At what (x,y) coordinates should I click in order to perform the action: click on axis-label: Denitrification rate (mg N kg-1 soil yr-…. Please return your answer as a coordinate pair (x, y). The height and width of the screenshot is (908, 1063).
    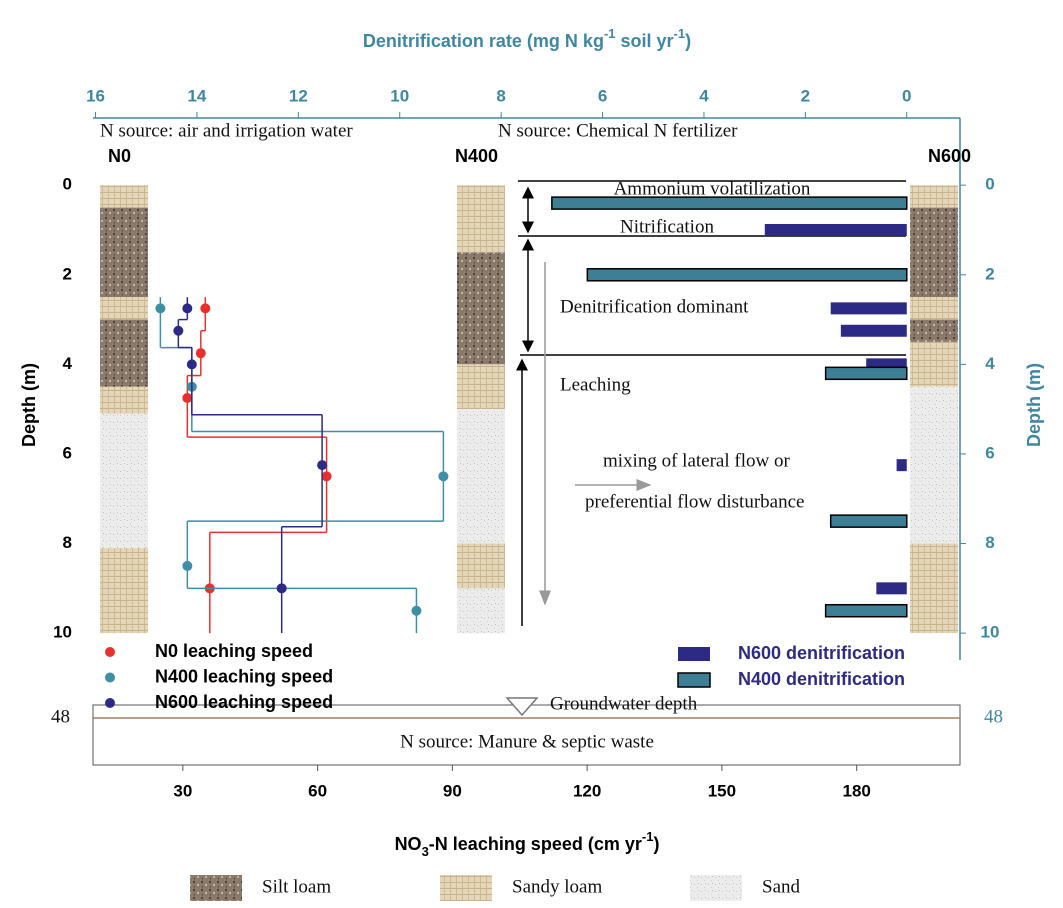
    Looking at the image, I should click on (527, 38).